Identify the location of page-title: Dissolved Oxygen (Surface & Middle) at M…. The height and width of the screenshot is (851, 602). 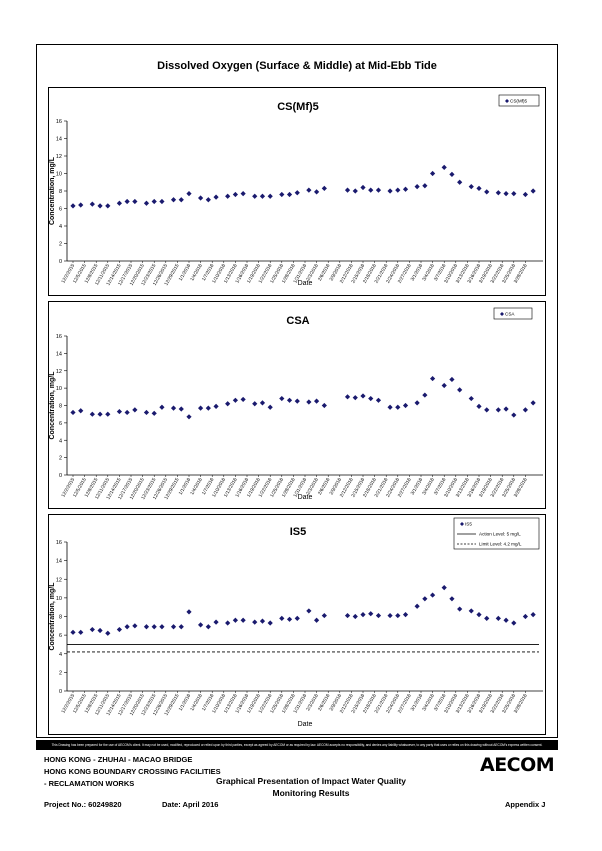
(297, 66).